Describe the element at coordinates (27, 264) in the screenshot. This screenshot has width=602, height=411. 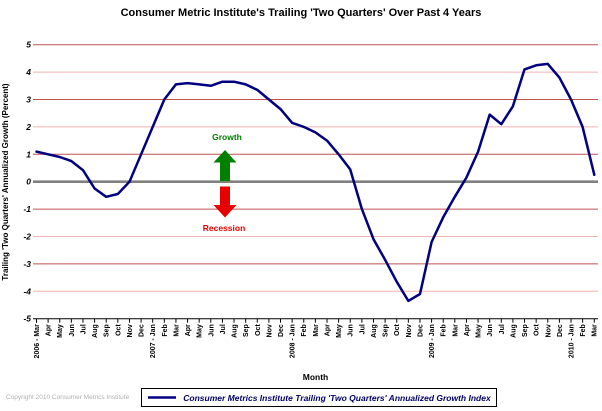
I see `svg-text: -3` at that location.